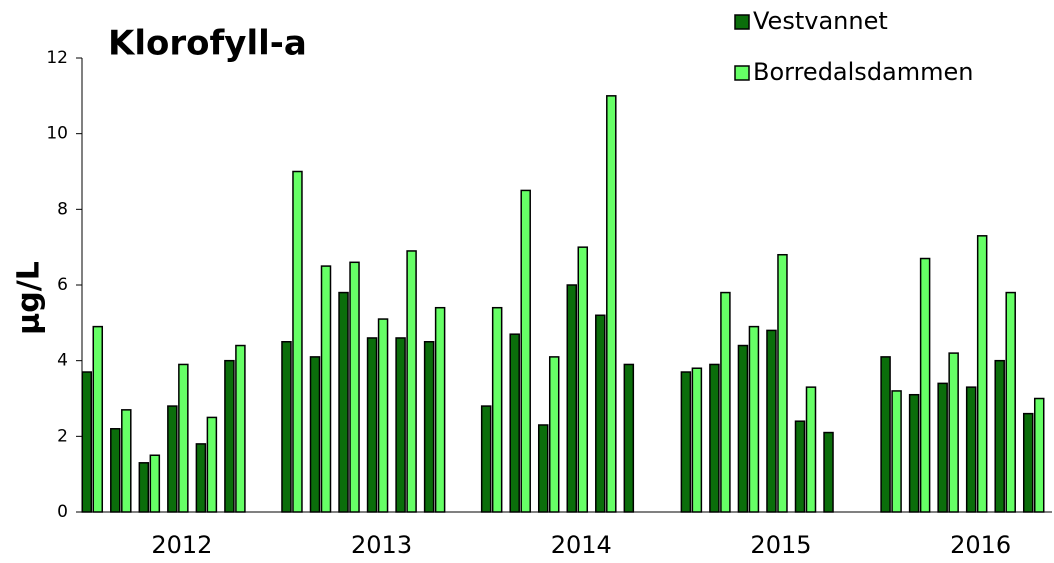 Image resolution: width=1054 pixels, height=563 pixels. I want to click on y-tick-label: 4, so click(62, 361).